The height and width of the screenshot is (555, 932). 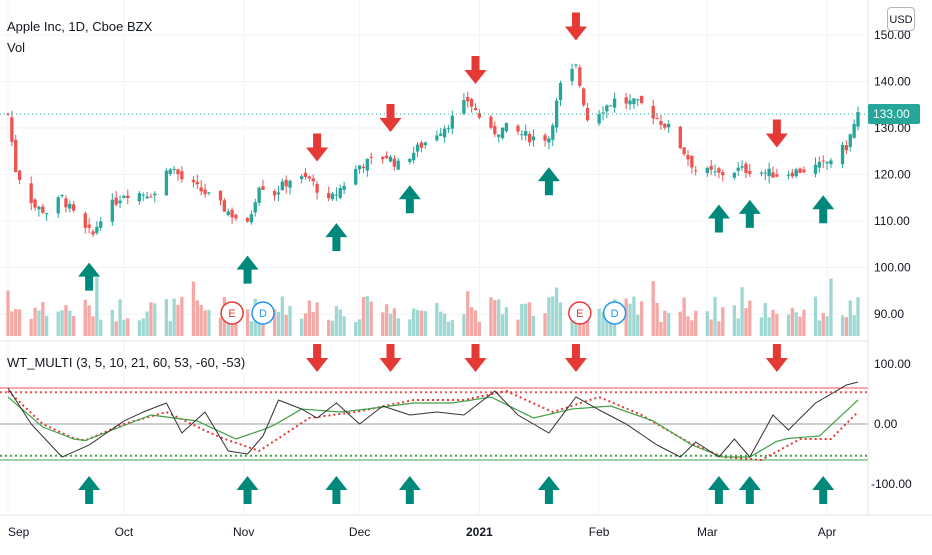 I want to click on wt1-line, so click(x=433, y=419).